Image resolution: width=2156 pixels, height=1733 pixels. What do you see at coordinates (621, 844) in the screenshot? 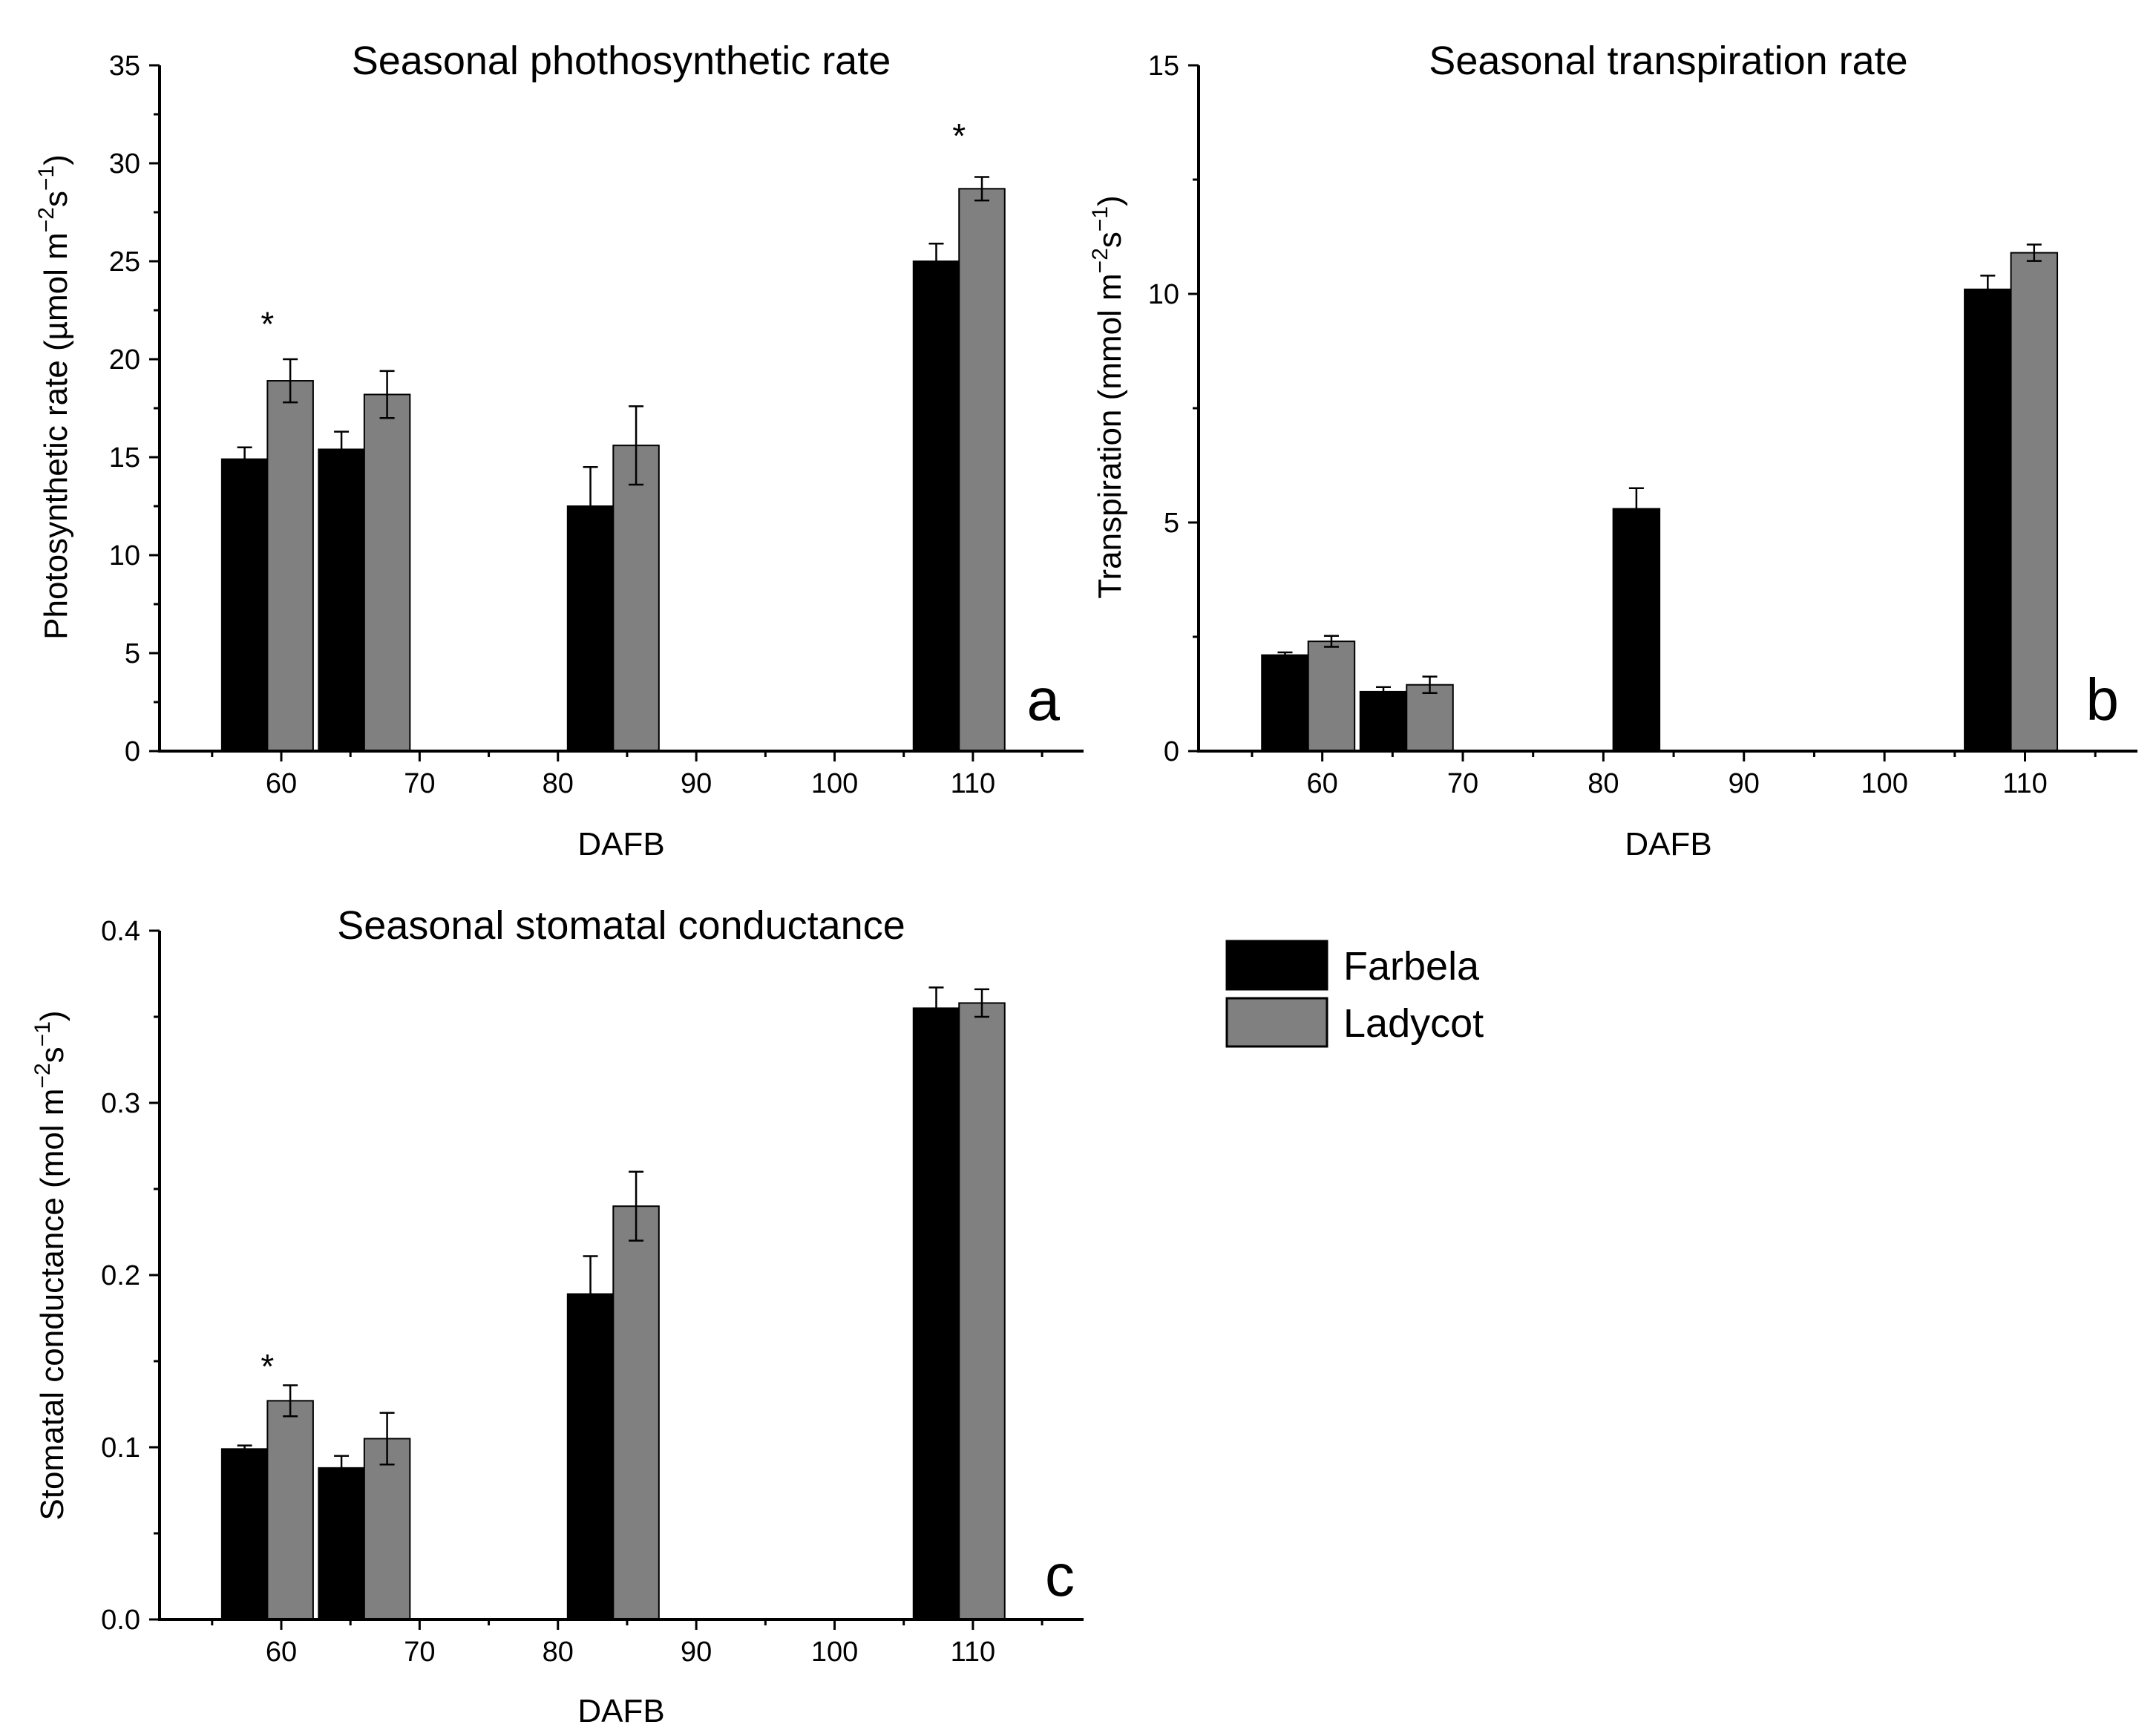
I see `panel-a-xlabel: DAFB` at bounding box center [621, 844].